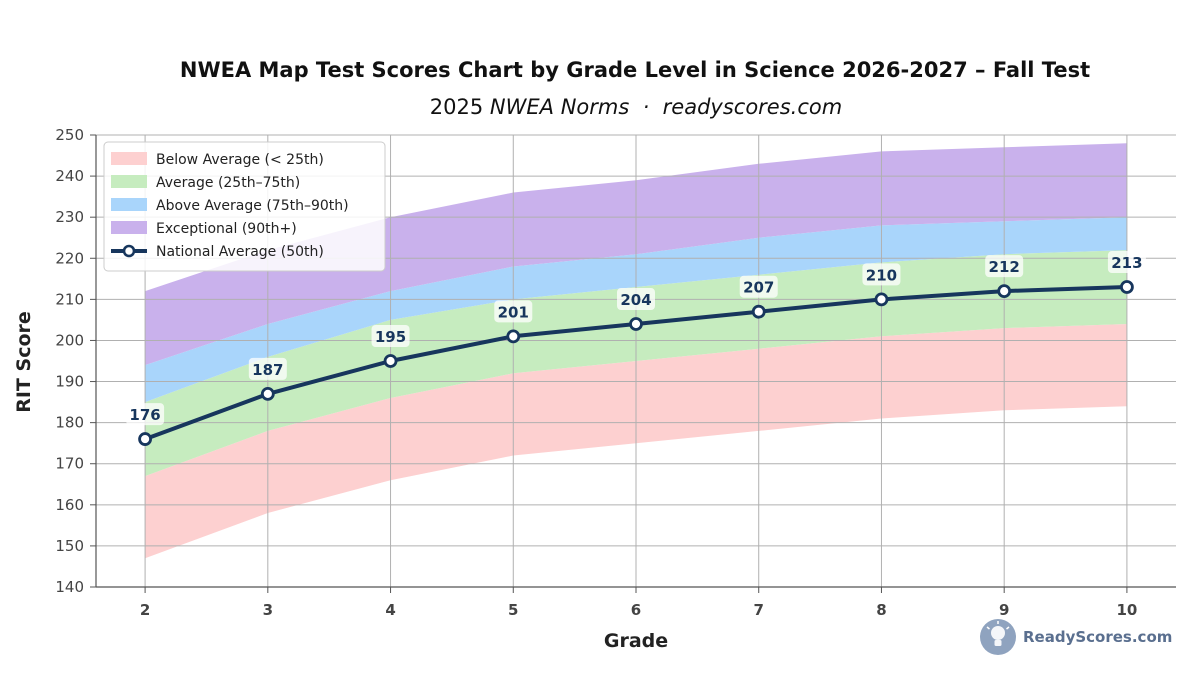 The image size is (1200, 675). Describe the element at coordinates (69, 340) in the screenshot. I see `y-tick-label: 200` at that location.